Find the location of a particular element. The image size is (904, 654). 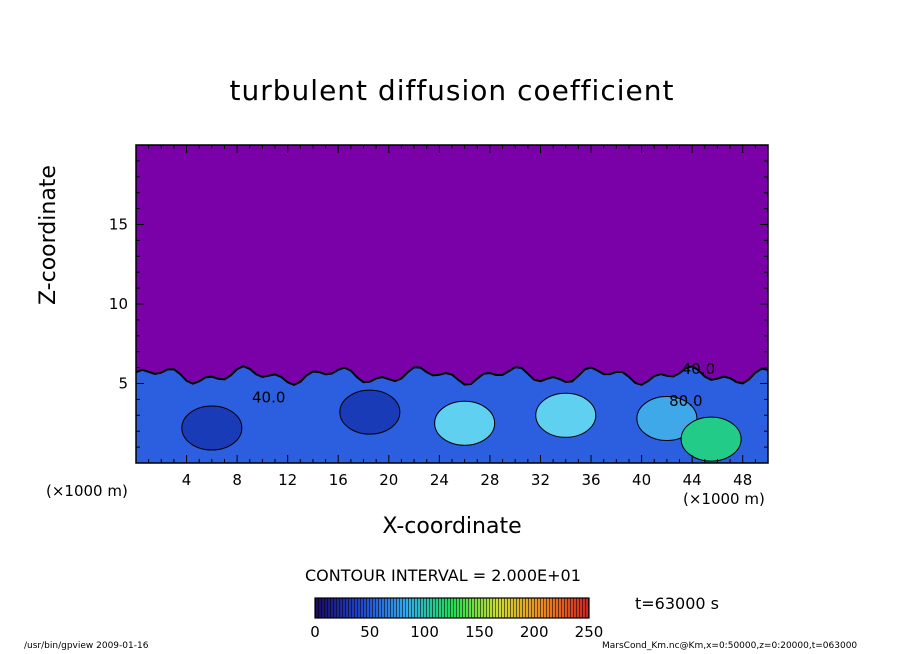

x-tick-label: 40 is located at coordinates (641, 480).